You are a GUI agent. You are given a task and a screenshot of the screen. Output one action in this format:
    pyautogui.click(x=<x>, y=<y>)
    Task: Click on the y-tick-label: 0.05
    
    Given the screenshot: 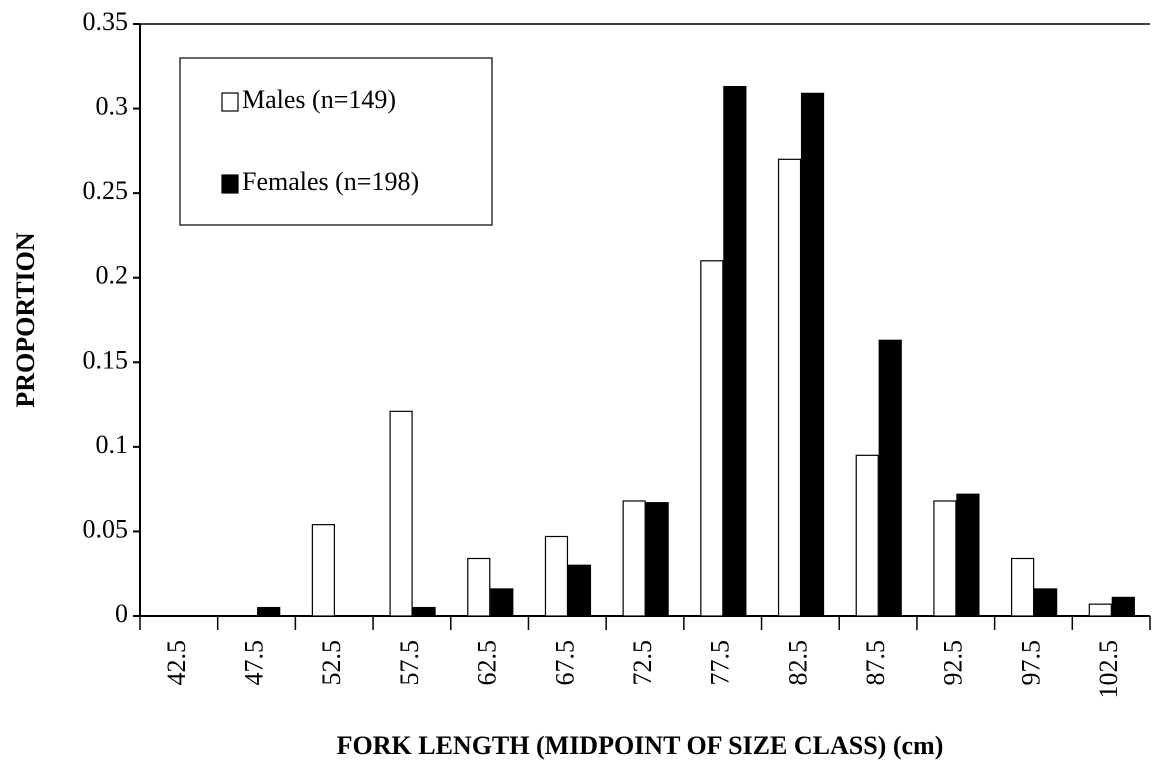 What is the action you would take?
    pyautogui.click(x=106, y=528)
    